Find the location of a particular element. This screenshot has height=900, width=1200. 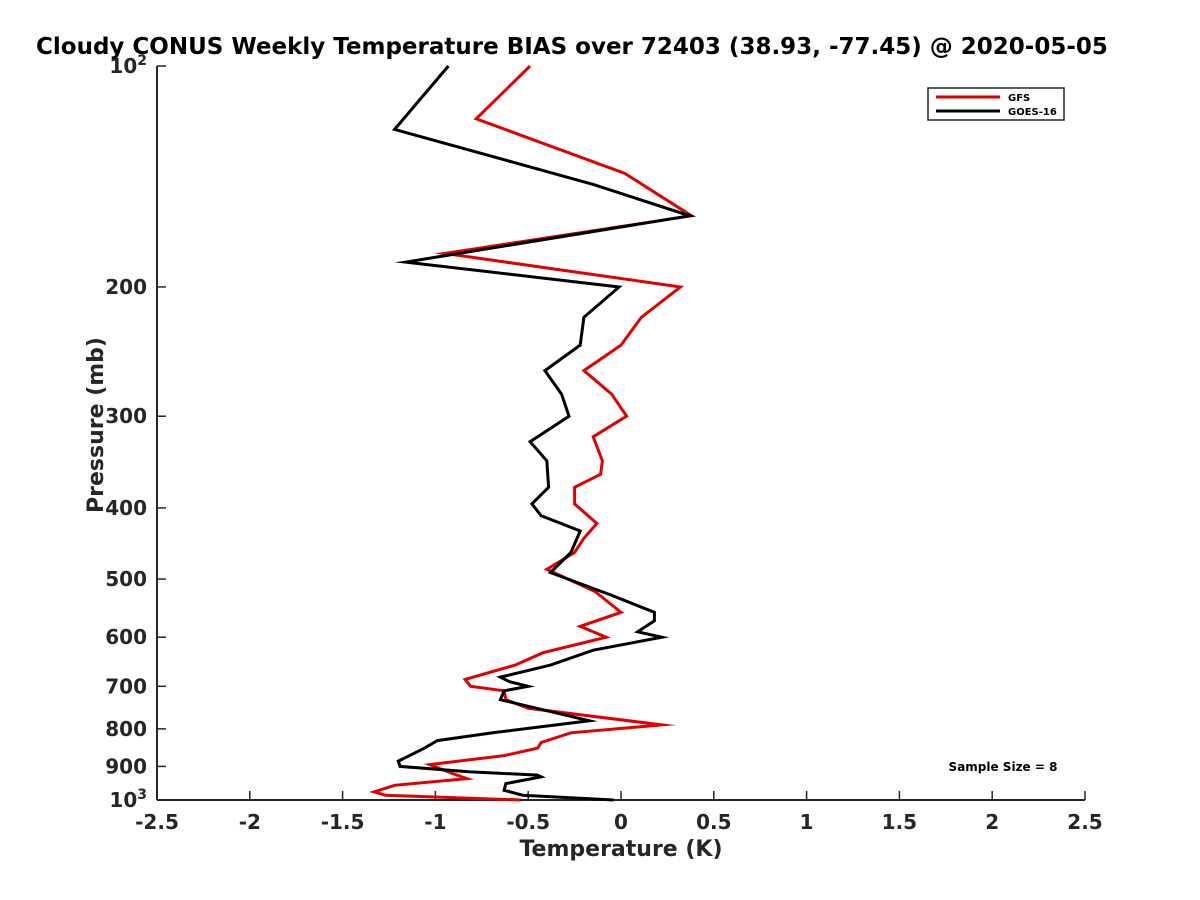

legend-box is located at coordinates (996, 104).